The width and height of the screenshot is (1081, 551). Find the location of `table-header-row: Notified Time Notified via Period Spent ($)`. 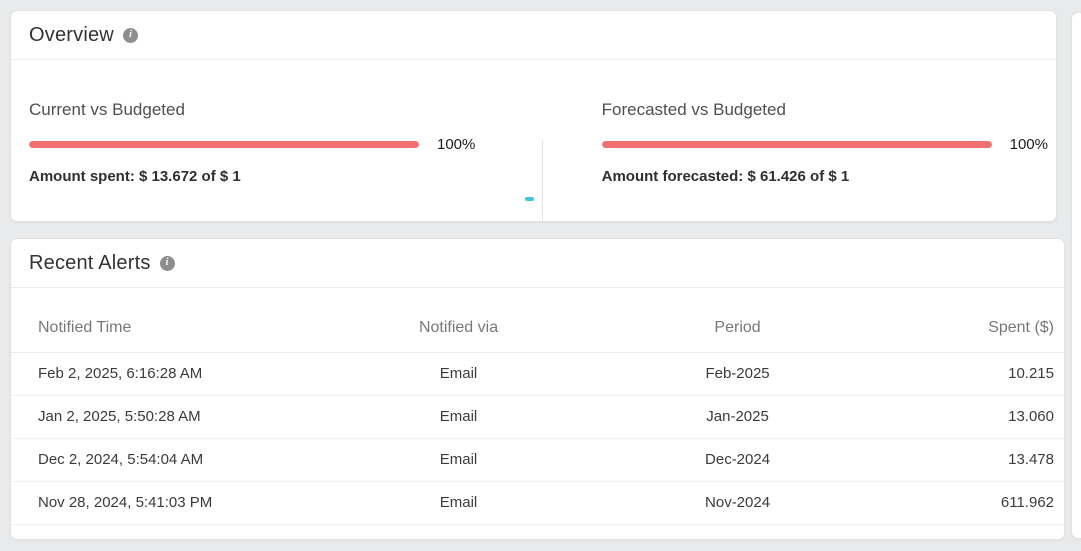

table-header-row: Notified Time Notified via Period Spent ($) is located at coordinates (537, 328).